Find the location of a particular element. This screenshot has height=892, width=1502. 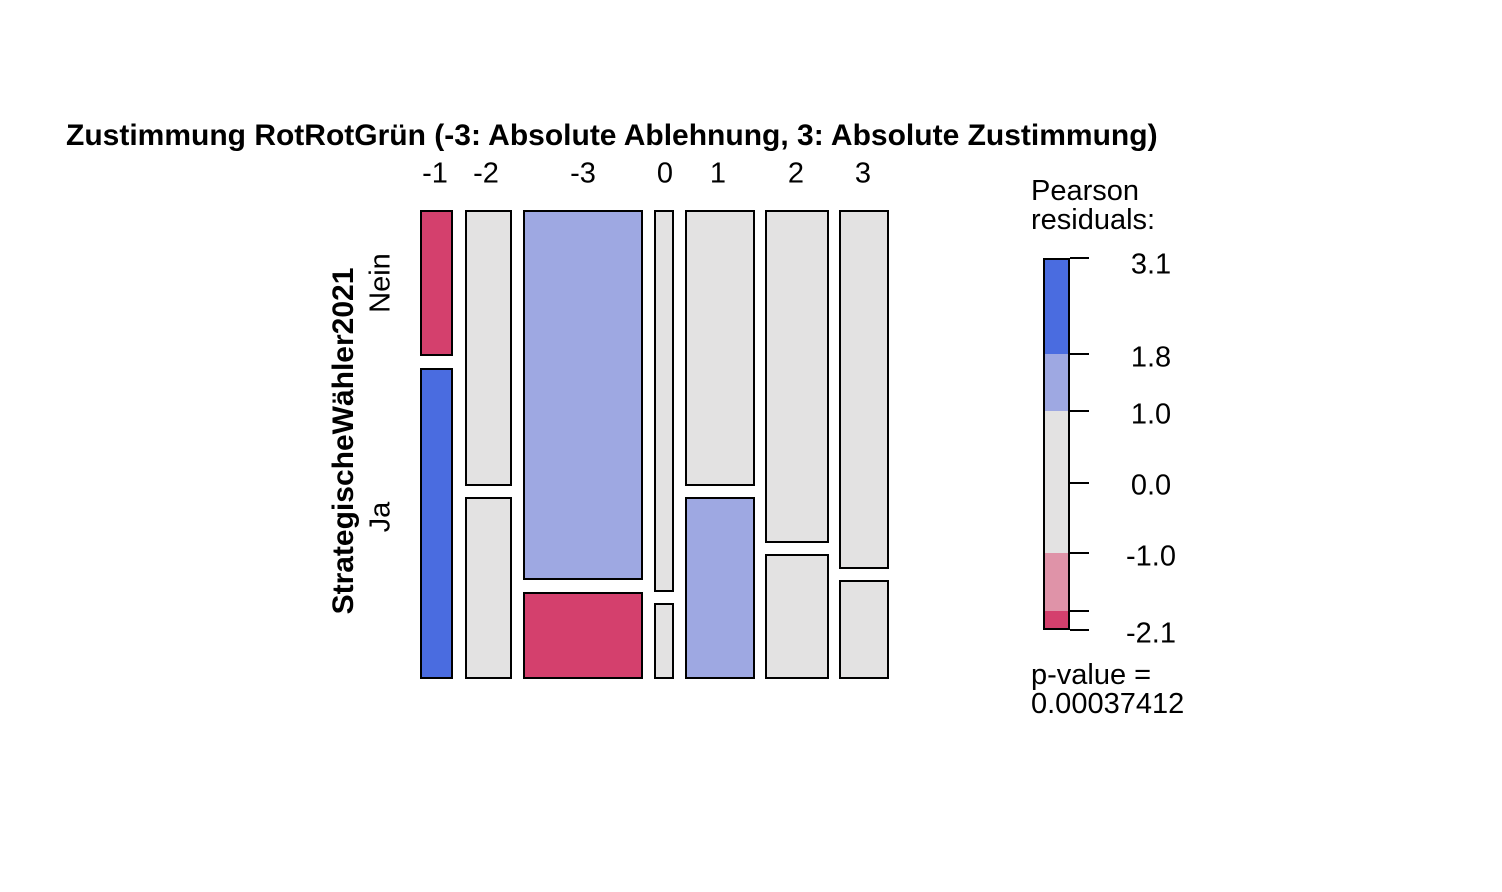

legend-tick-3.1 is located at coordinates (1079, 258).